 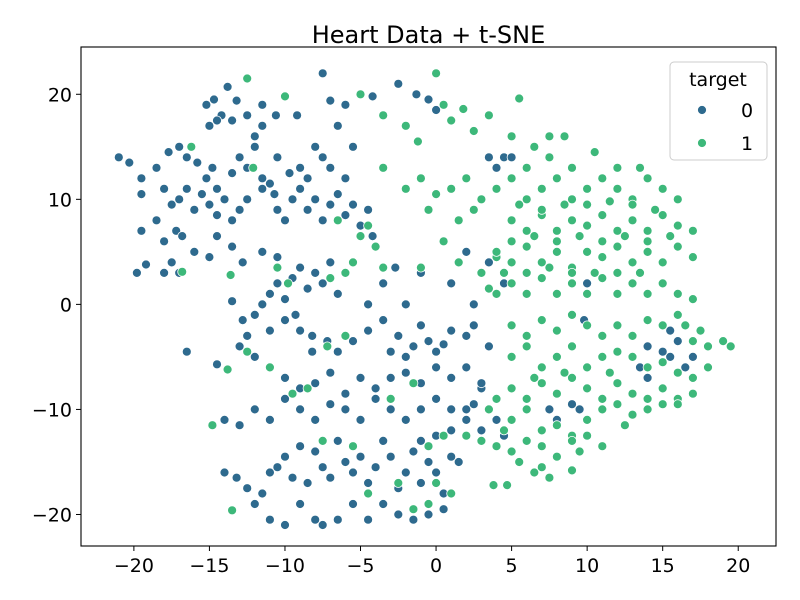 What do you see at coordinates (60, 95) in the screenshot?
I see `y-tick-label: 20` at bounding box center [60, 95].